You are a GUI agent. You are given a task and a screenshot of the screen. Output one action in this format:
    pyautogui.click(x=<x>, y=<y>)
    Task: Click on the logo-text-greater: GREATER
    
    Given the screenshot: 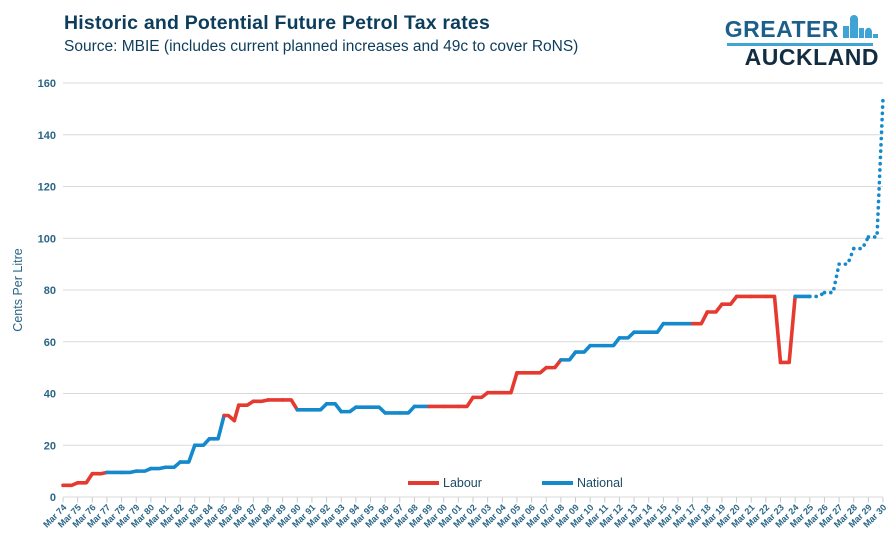 What is the action you would take?
    pyautogui.click(x=781, y=29)
    